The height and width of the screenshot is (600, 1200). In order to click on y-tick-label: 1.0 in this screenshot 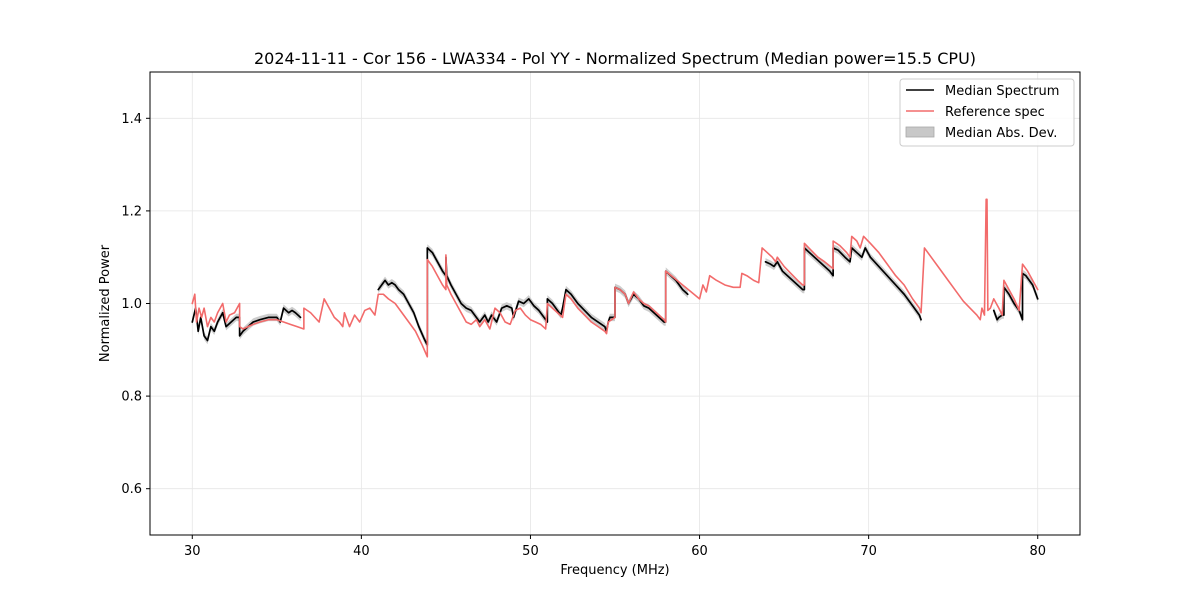, I will do `click(131, 304)`.